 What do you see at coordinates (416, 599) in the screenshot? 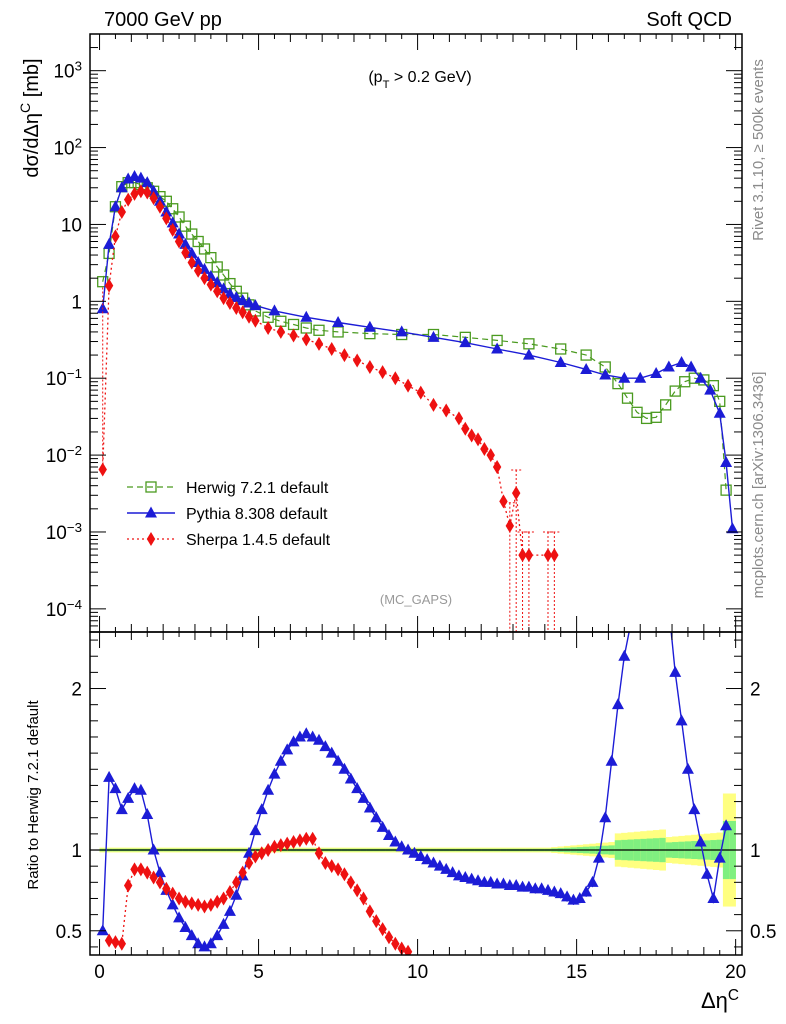
I see `analysis-watermark: (MC_GAPS)` at bounding box center [416, 599].